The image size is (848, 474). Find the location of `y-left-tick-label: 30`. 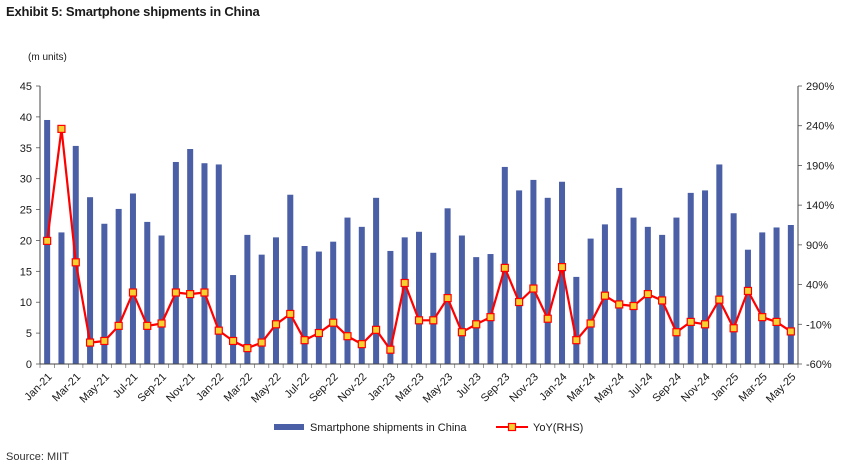

y-left-tick-label: 30 is located at coordinates (26, 180).